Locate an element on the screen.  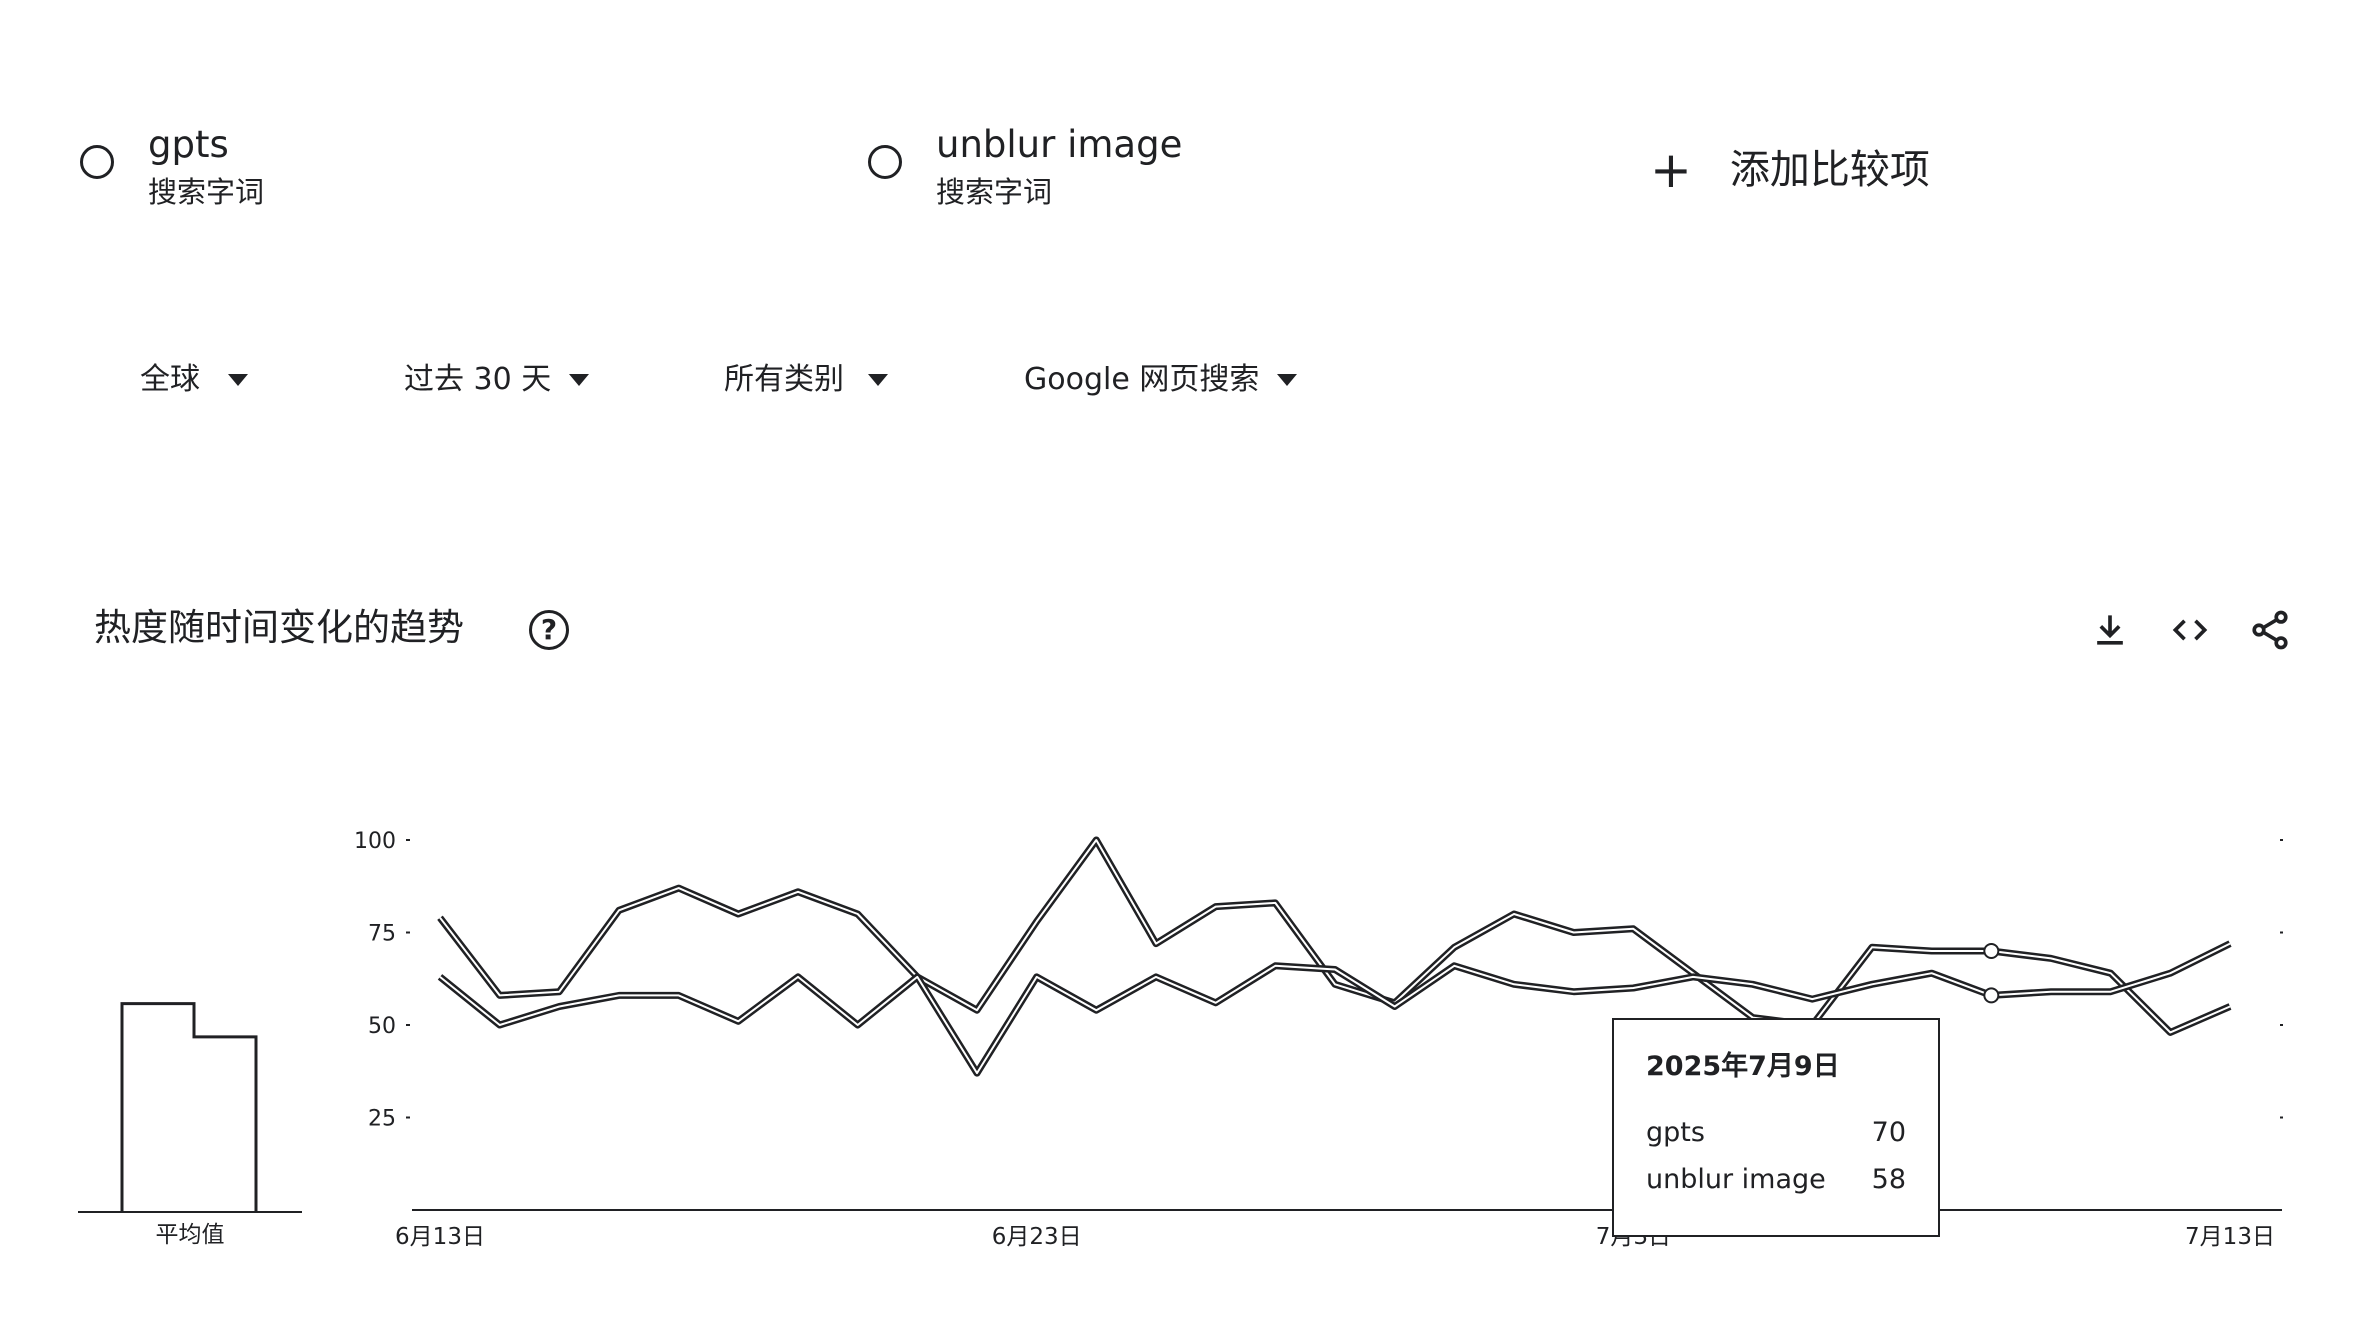
category-filter: 所有类别 is located at coordinates (806, 380).